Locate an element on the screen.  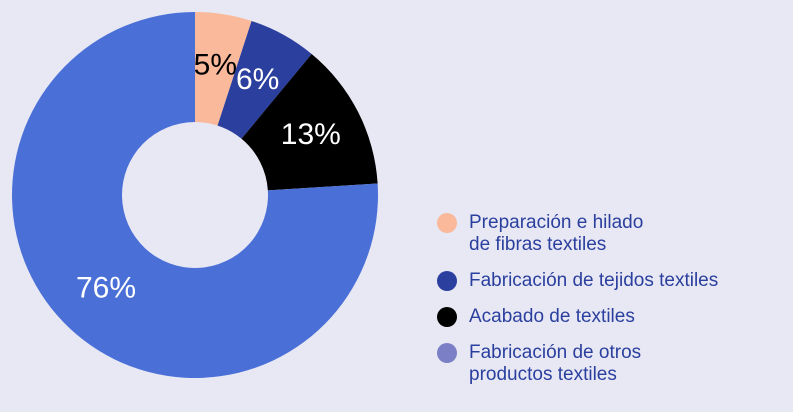
legend-item: Fabricación de otros productos textiles is located at coordinates (612, 364).